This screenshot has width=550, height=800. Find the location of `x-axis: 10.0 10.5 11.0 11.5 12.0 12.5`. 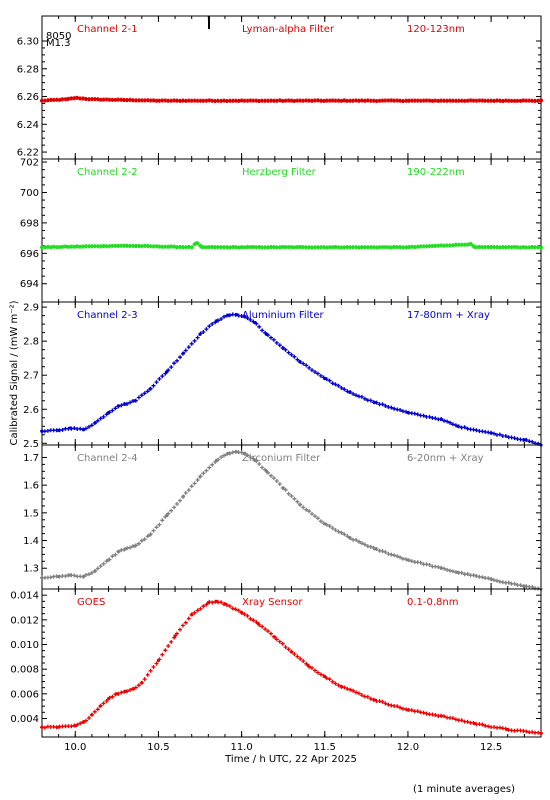

x-axis: 10.0 10.5 11.0 11.5 12.0 12.5 is located at coordinates (283, 747).